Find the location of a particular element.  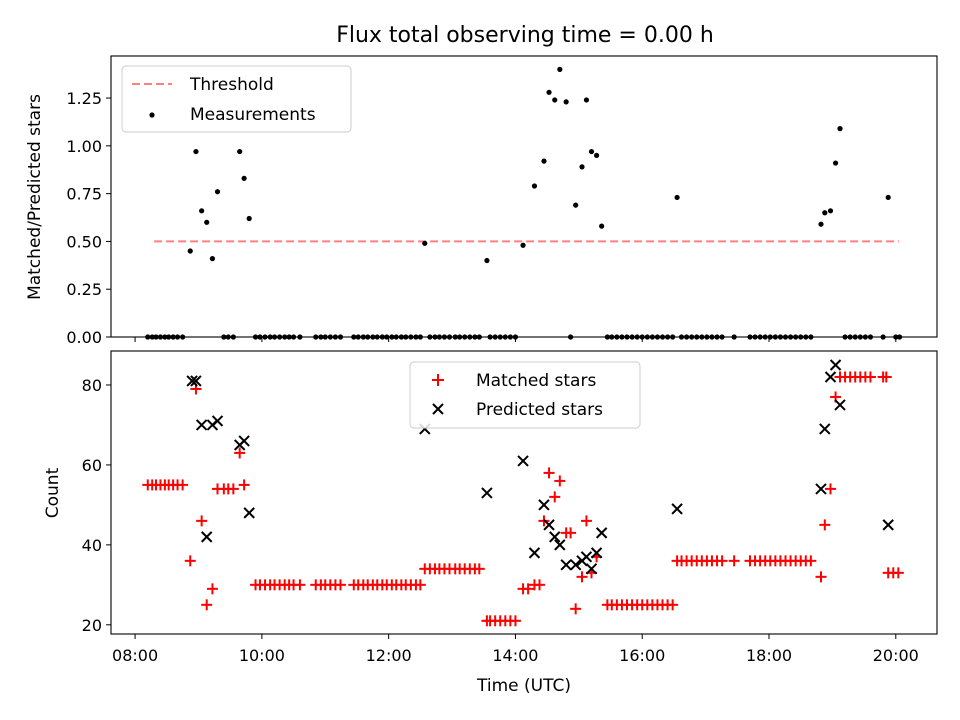

count-y-tick-label: 60 is located at coordinates (92, 465).